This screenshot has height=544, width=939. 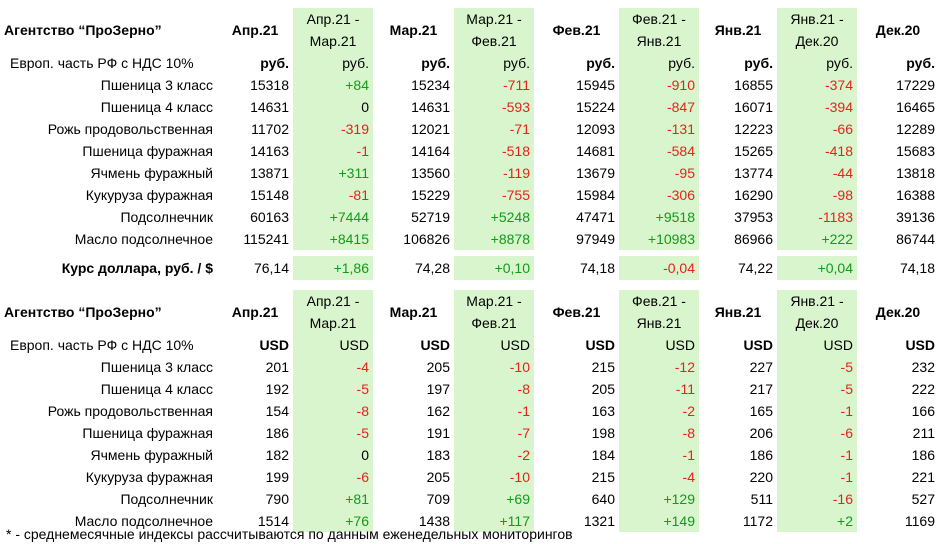 What do you see at coordinates (917, 268) in the screenshot?
I see `exchange-value: 74,18` at bounding box center [917, 268].